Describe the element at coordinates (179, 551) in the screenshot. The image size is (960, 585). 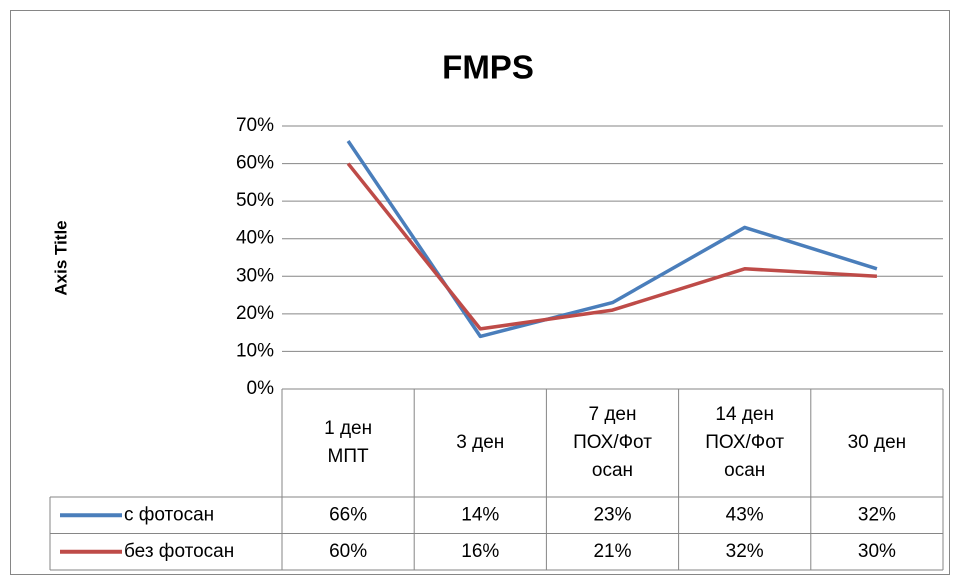
I see `legend-label: без фотосан` at that location.